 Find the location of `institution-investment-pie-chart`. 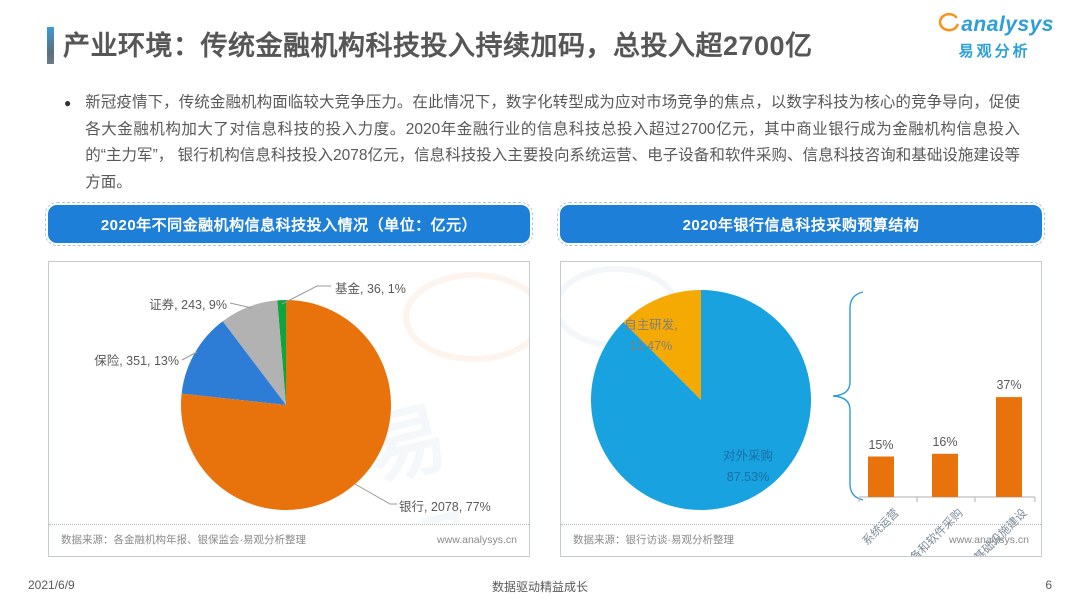

institution-investment-pie-chart is located at coordinates (354, 391).